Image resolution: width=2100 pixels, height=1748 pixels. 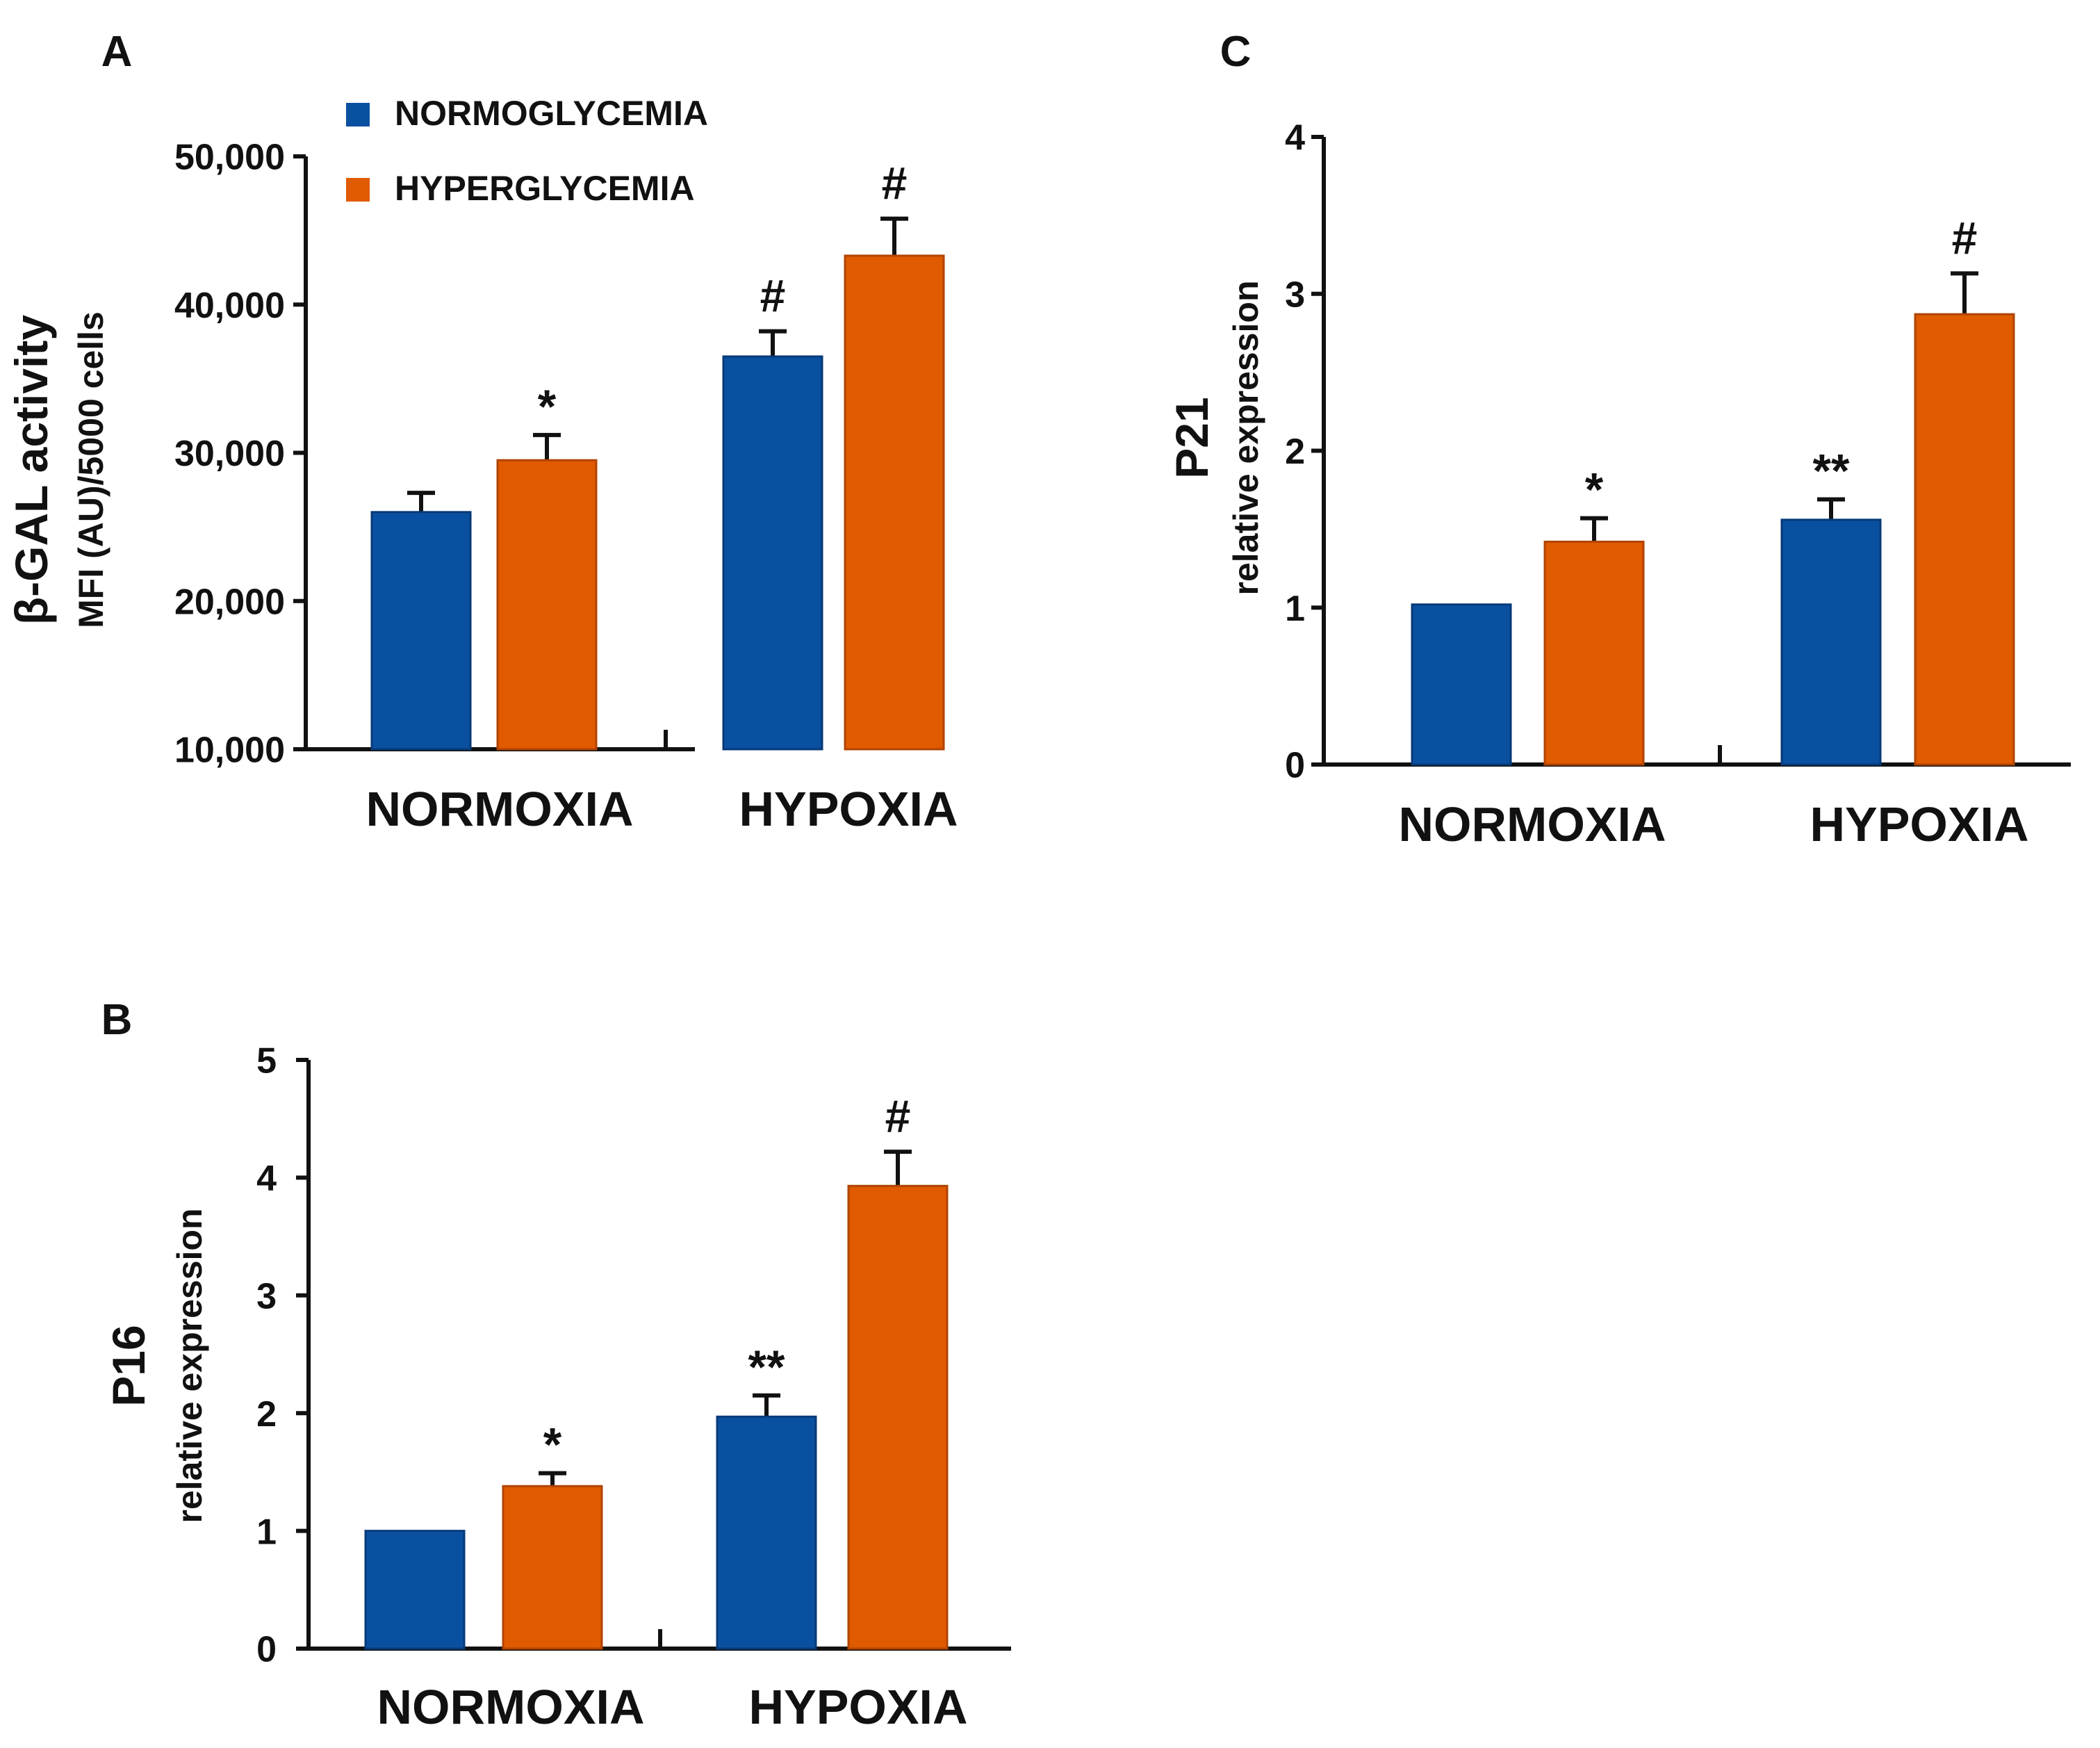 What do you see at coordinates (552, 113) in the screenshot?
I see `legend-label: NORMOGLYCEMIA` at bounding box center [552, 113].